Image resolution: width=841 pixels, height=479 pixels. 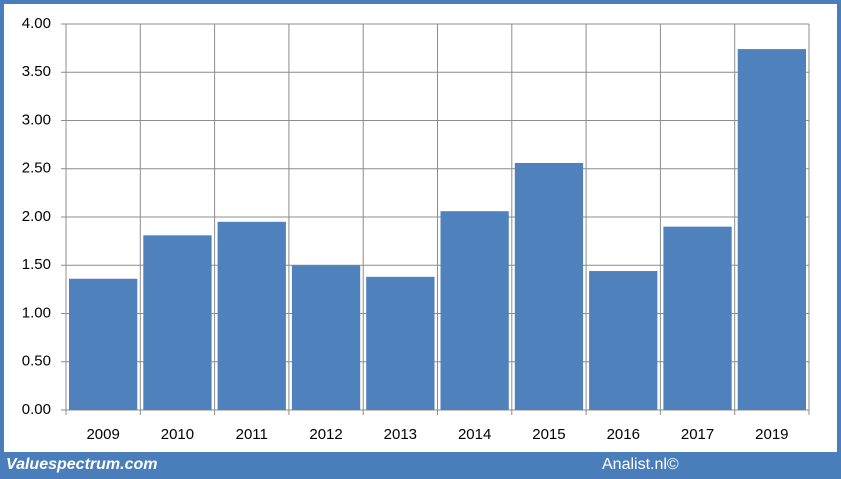 I want to click on y-tick-label: 3.00, so click(x=36, y=119).